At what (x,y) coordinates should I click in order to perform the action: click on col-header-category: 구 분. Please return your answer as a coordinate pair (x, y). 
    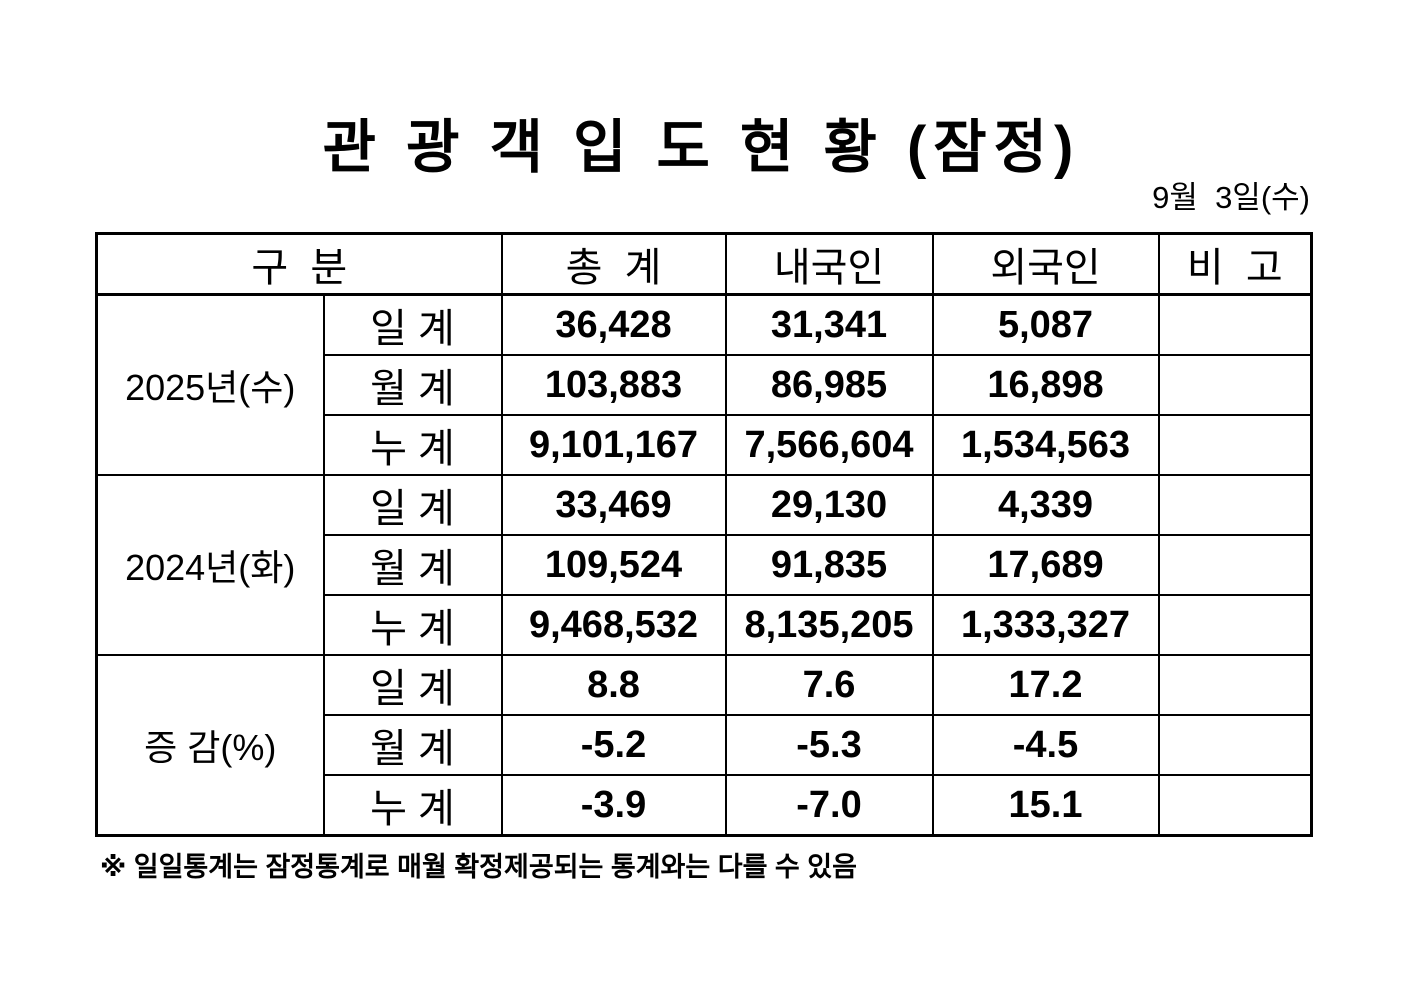
    Looking at the image, I should click on (299, 264).